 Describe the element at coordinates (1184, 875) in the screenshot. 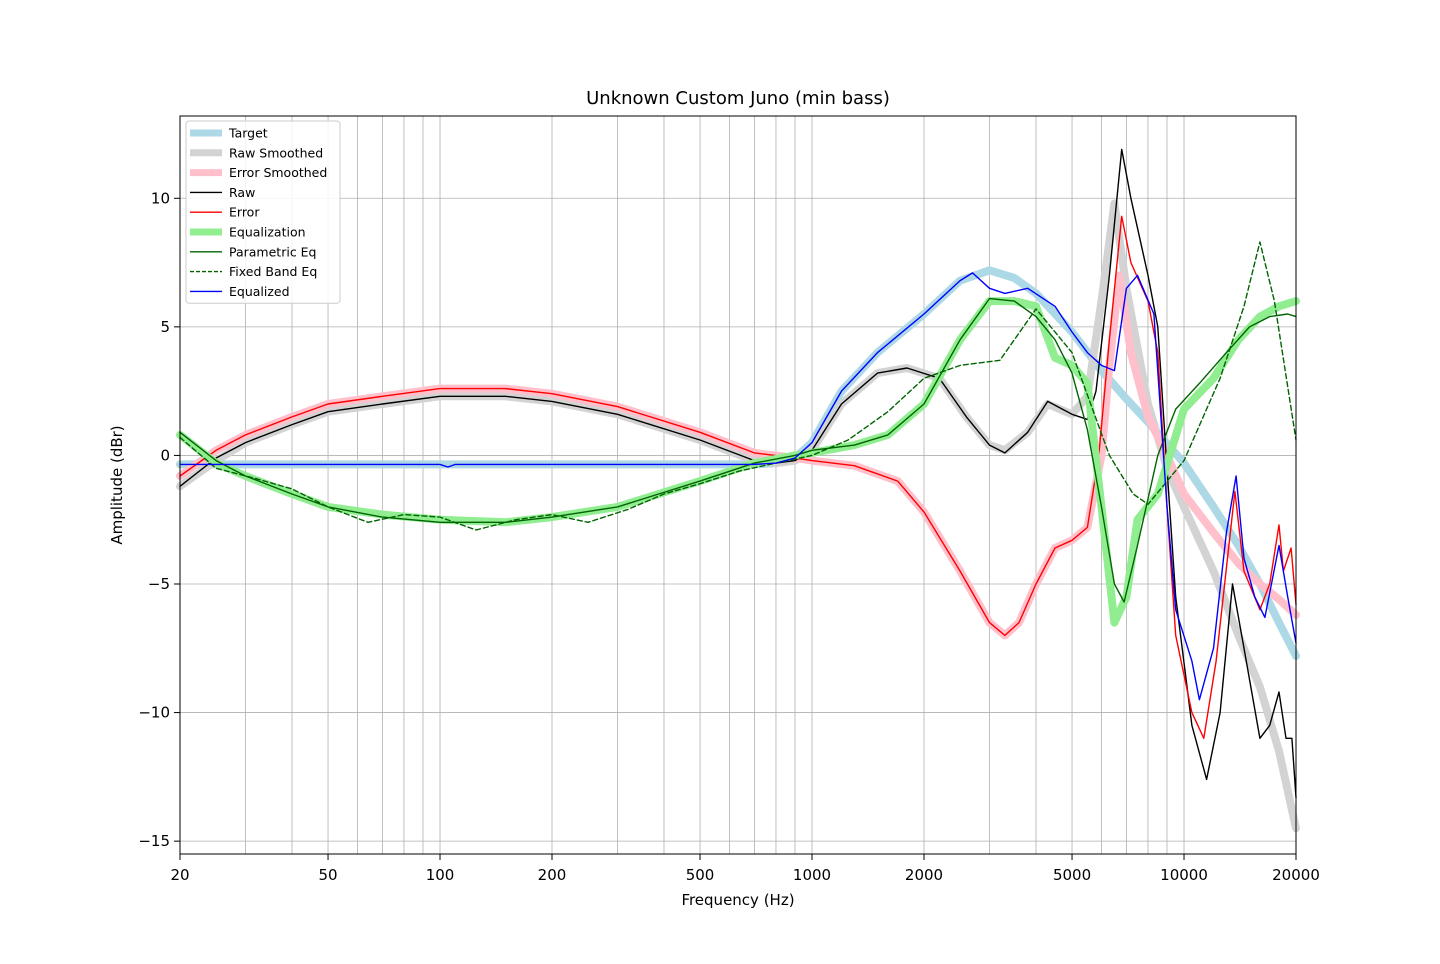

I see `x-tick-label: 10000` at that location.